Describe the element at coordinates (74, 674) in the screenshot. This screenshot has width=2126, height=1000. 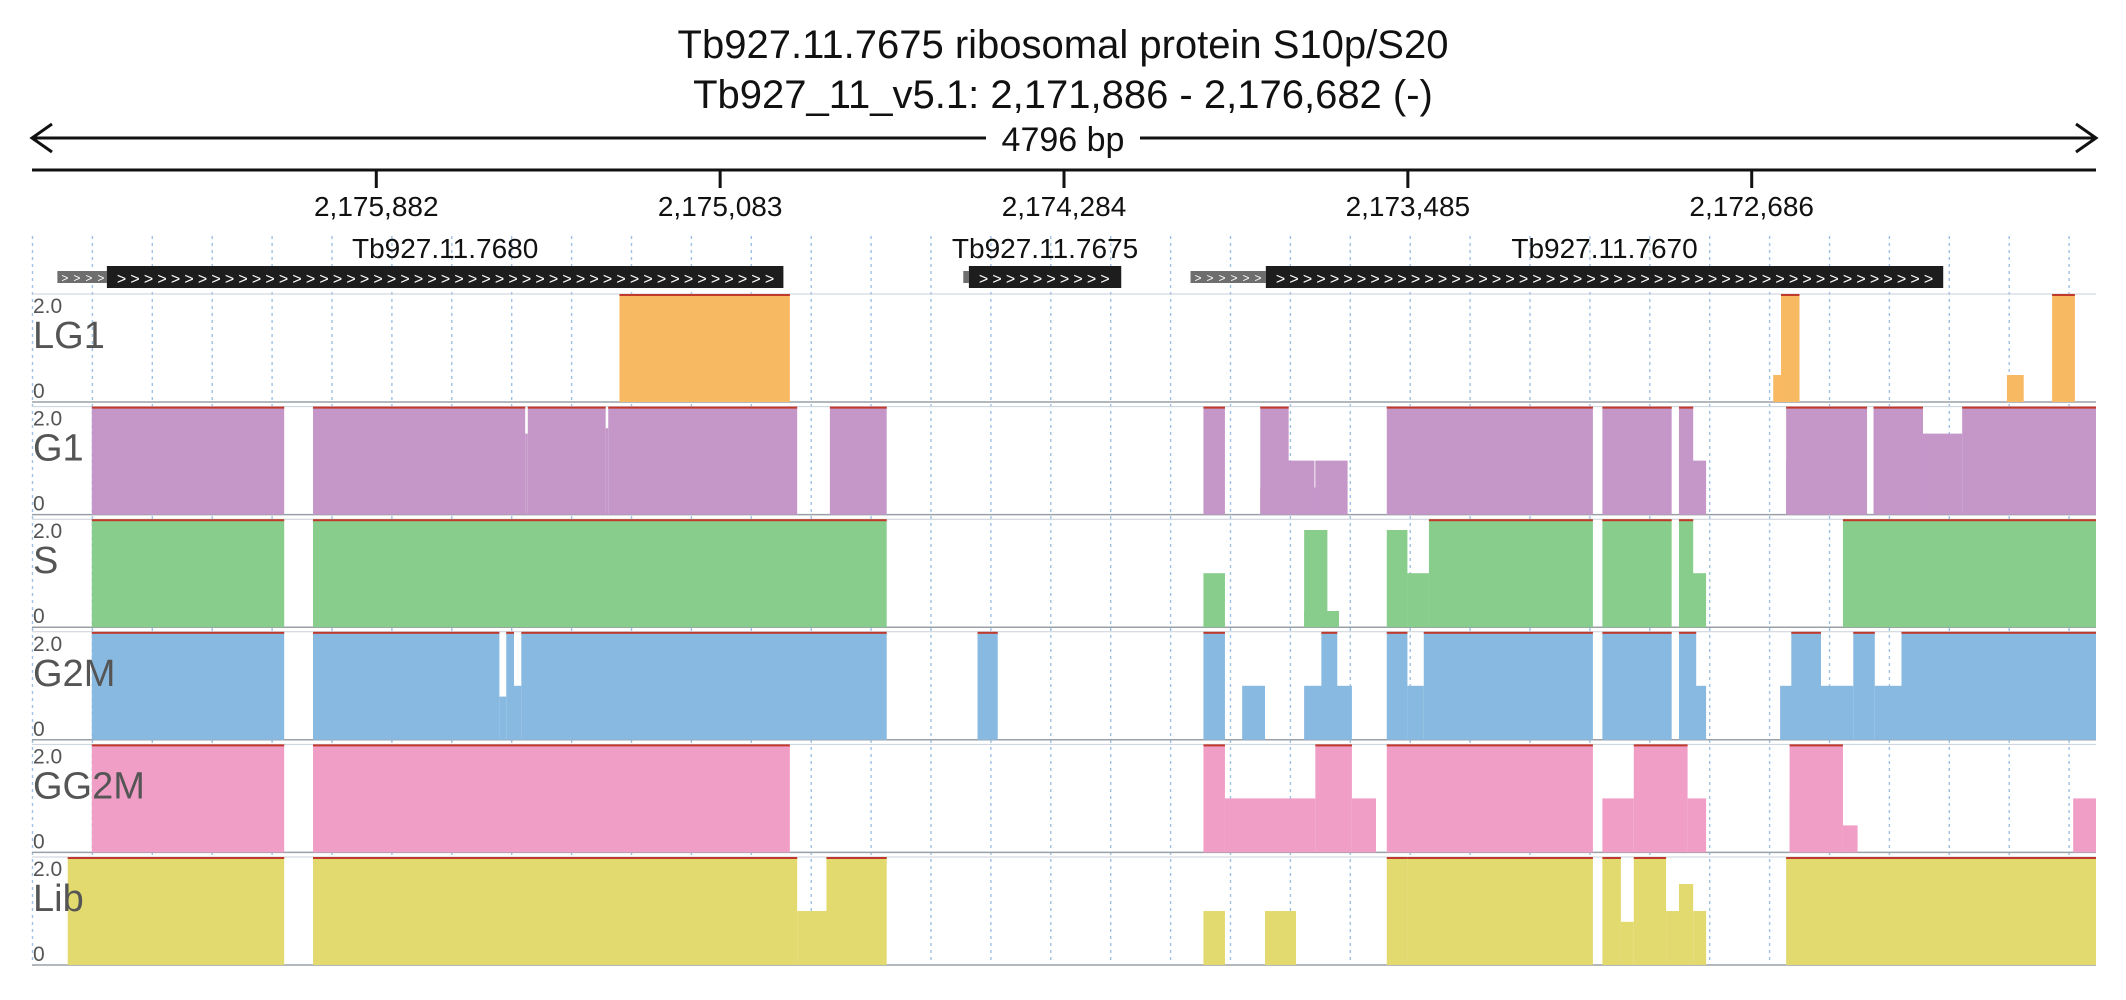
I see `track-label: G2M` at that location.